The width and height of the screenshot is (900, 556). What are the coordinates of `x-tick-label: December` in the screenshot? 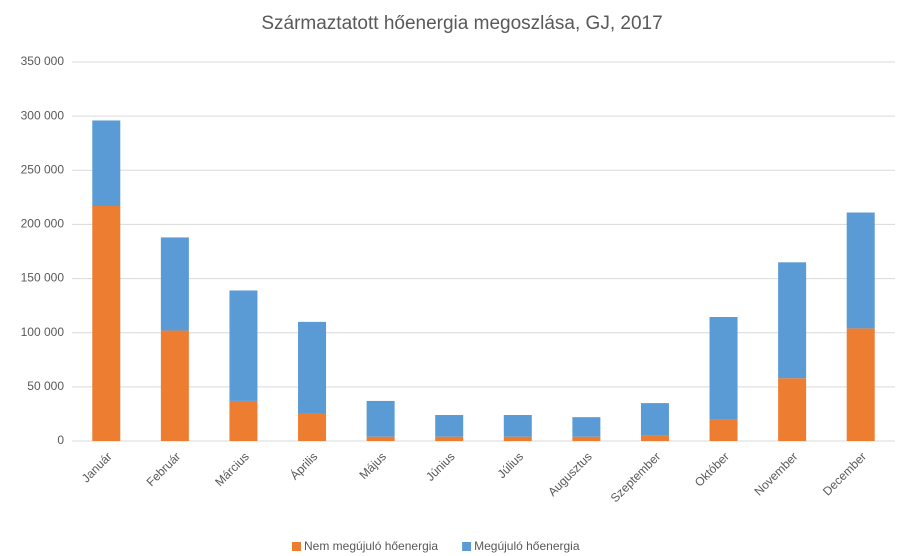 It's located at (844, 473).